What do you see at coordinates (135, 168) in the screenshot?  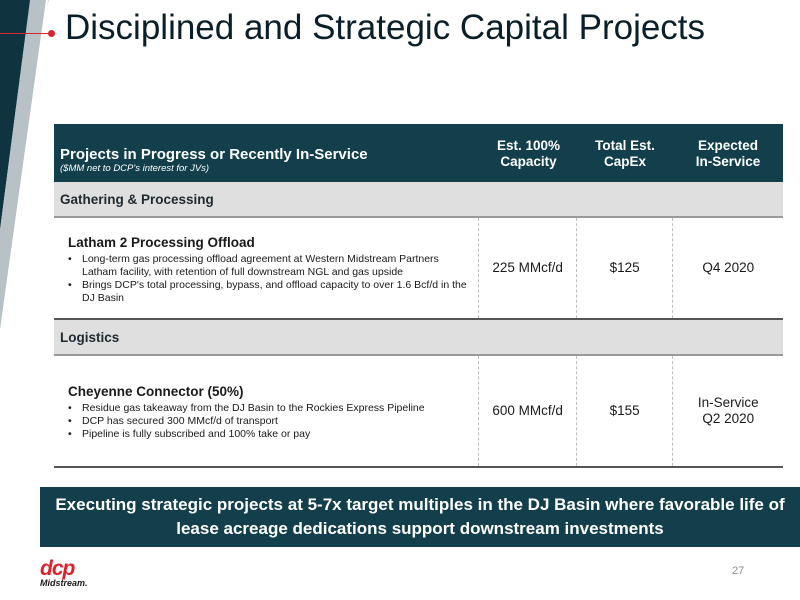 I see `header-subtitle: ($MM net to DCP's interest for JVs)` at bounding box center [135, 168].